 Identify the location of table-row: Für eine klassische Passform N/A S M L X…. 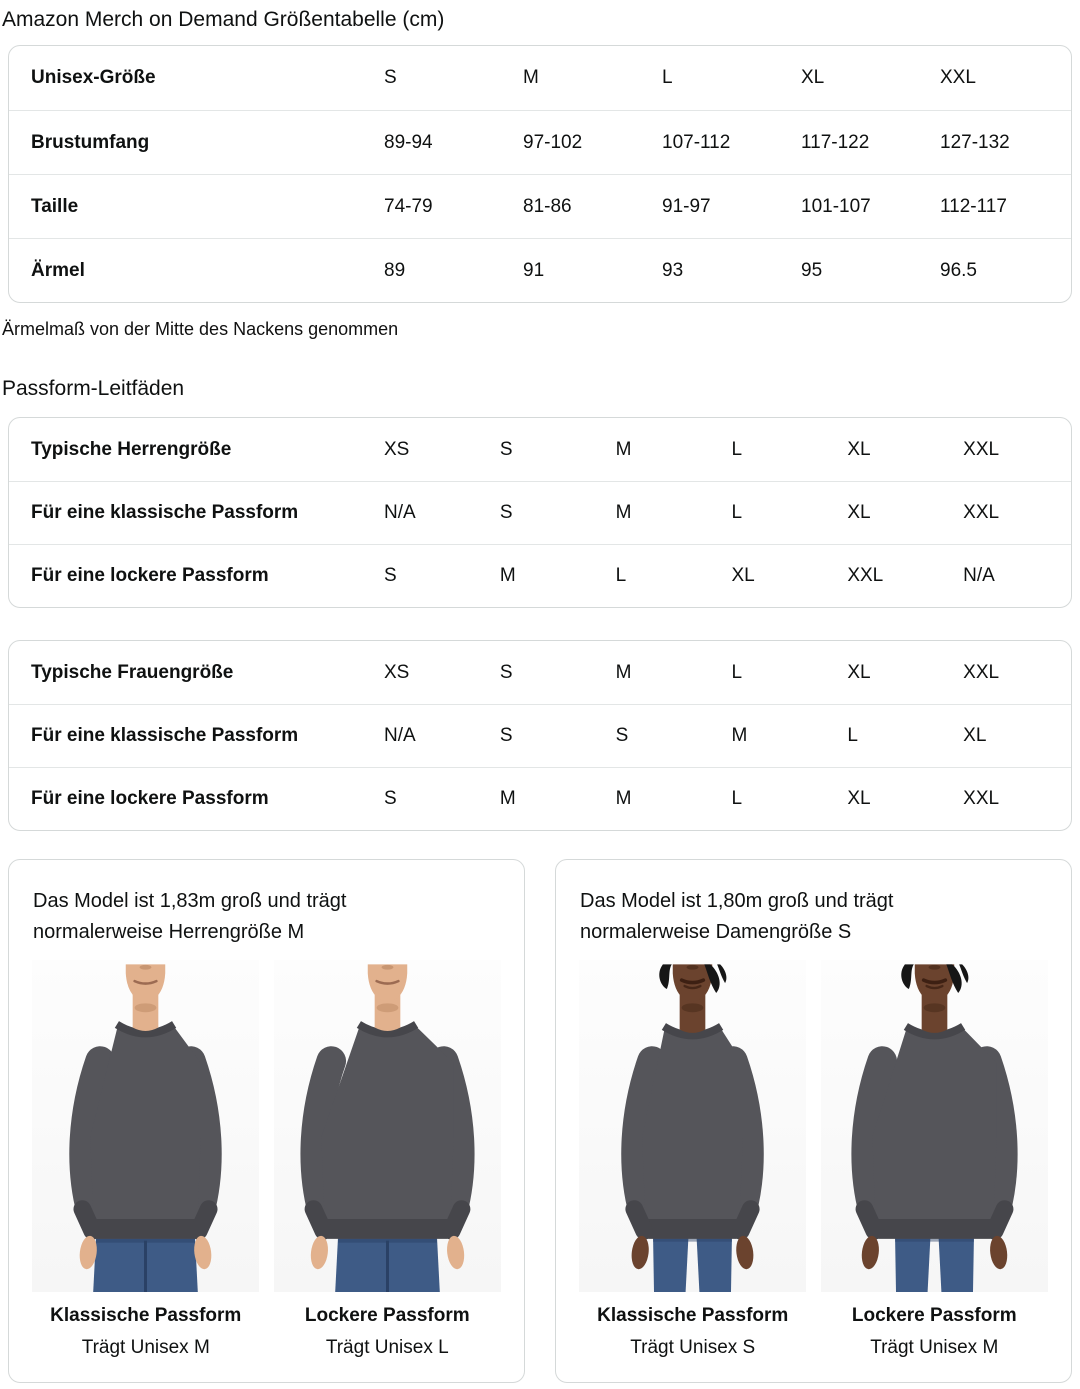
(540, 512).